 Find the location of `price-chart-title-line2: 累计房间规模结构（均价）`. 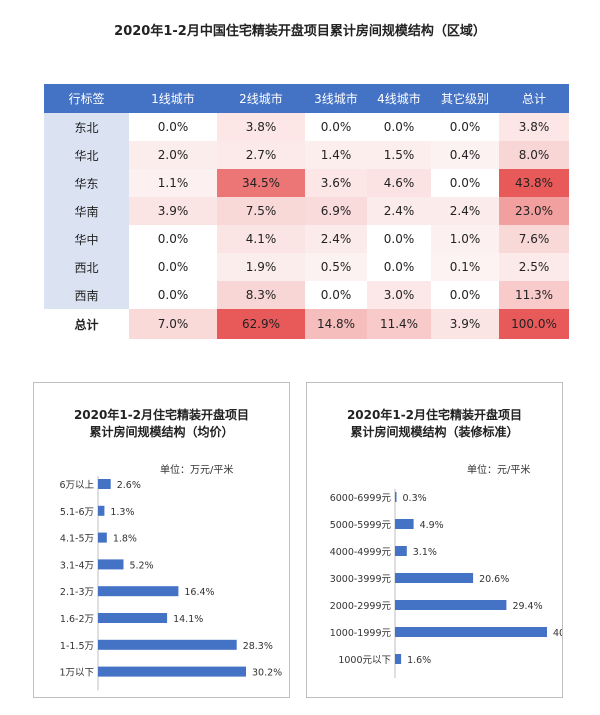

price-chart-title-line2: 累计房间规模结构（均价） is located at coordinates (161, 432).